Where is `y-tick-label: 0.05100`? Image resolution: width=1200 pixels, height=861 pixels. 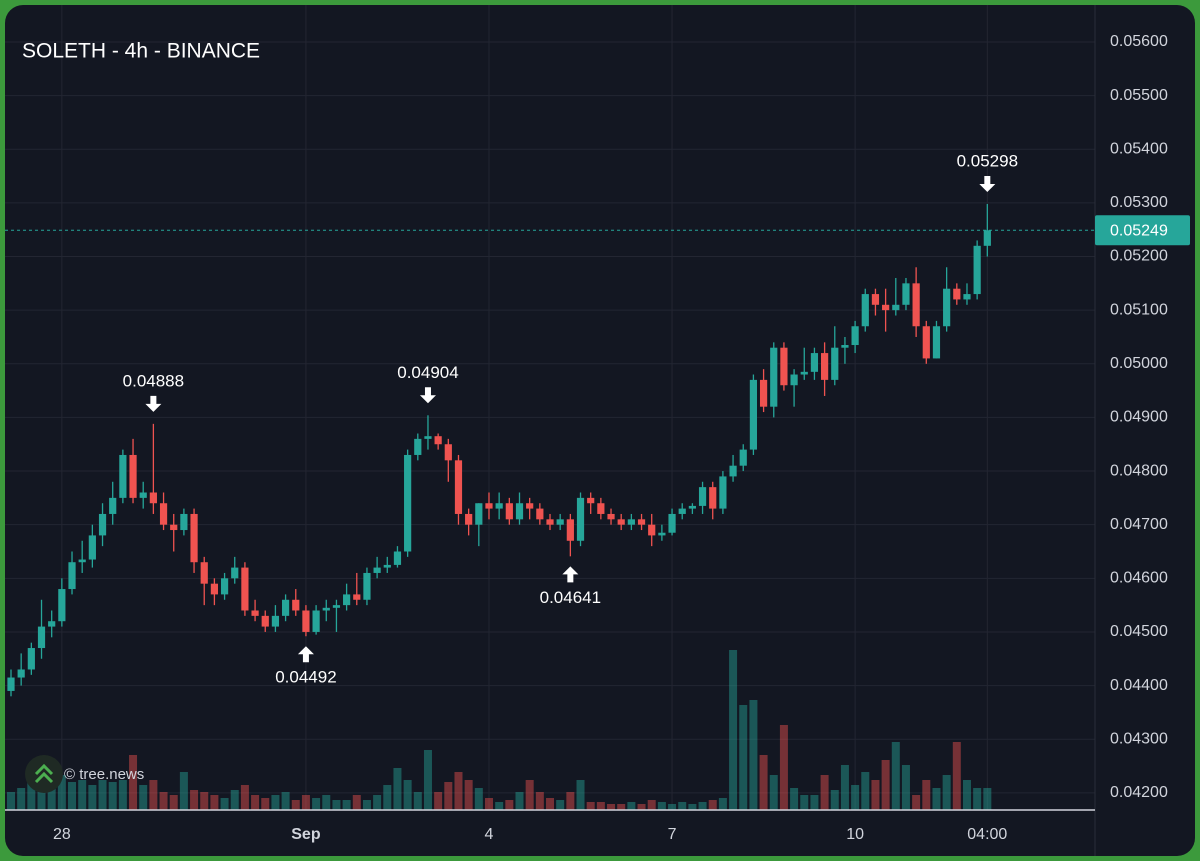
y-tick-label: 0.05100 is located at coordinates (1139, 309).